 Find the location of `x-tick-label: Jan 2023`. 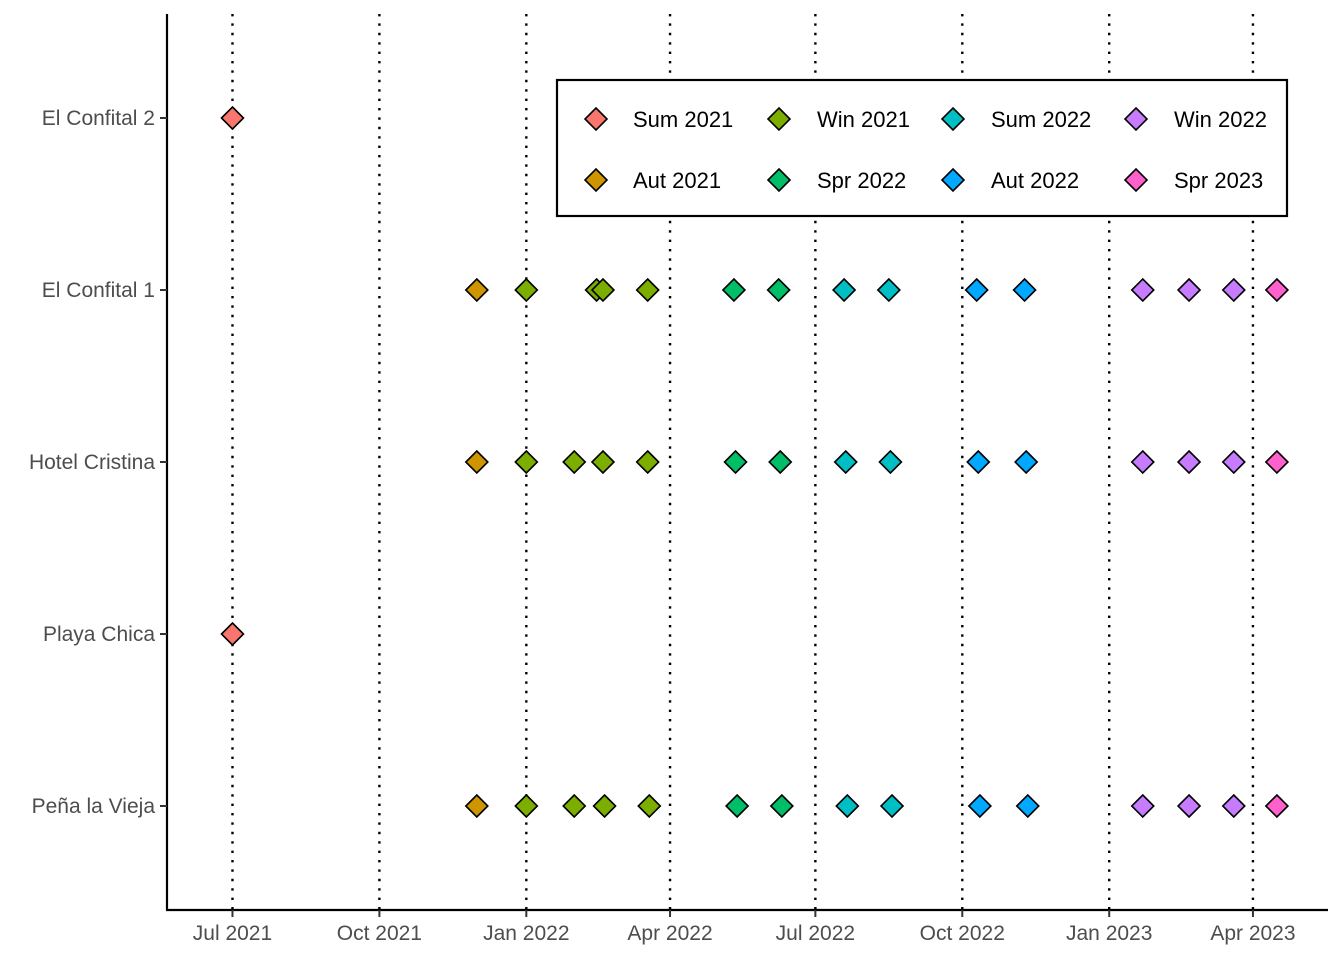

x-tick-label: Jan 2023 is located at coordinates (1109, 933).